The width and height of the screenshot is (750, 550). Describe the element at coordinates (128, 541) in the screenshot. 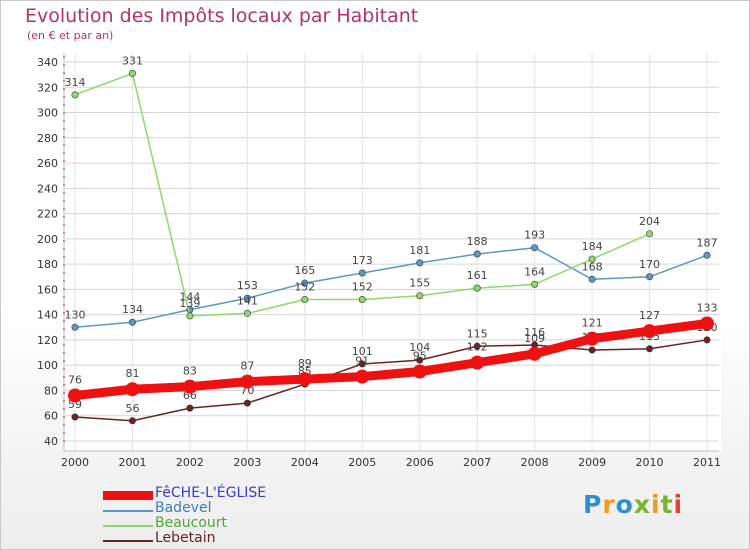

I see `legend-swatch-lebetain` at that location.